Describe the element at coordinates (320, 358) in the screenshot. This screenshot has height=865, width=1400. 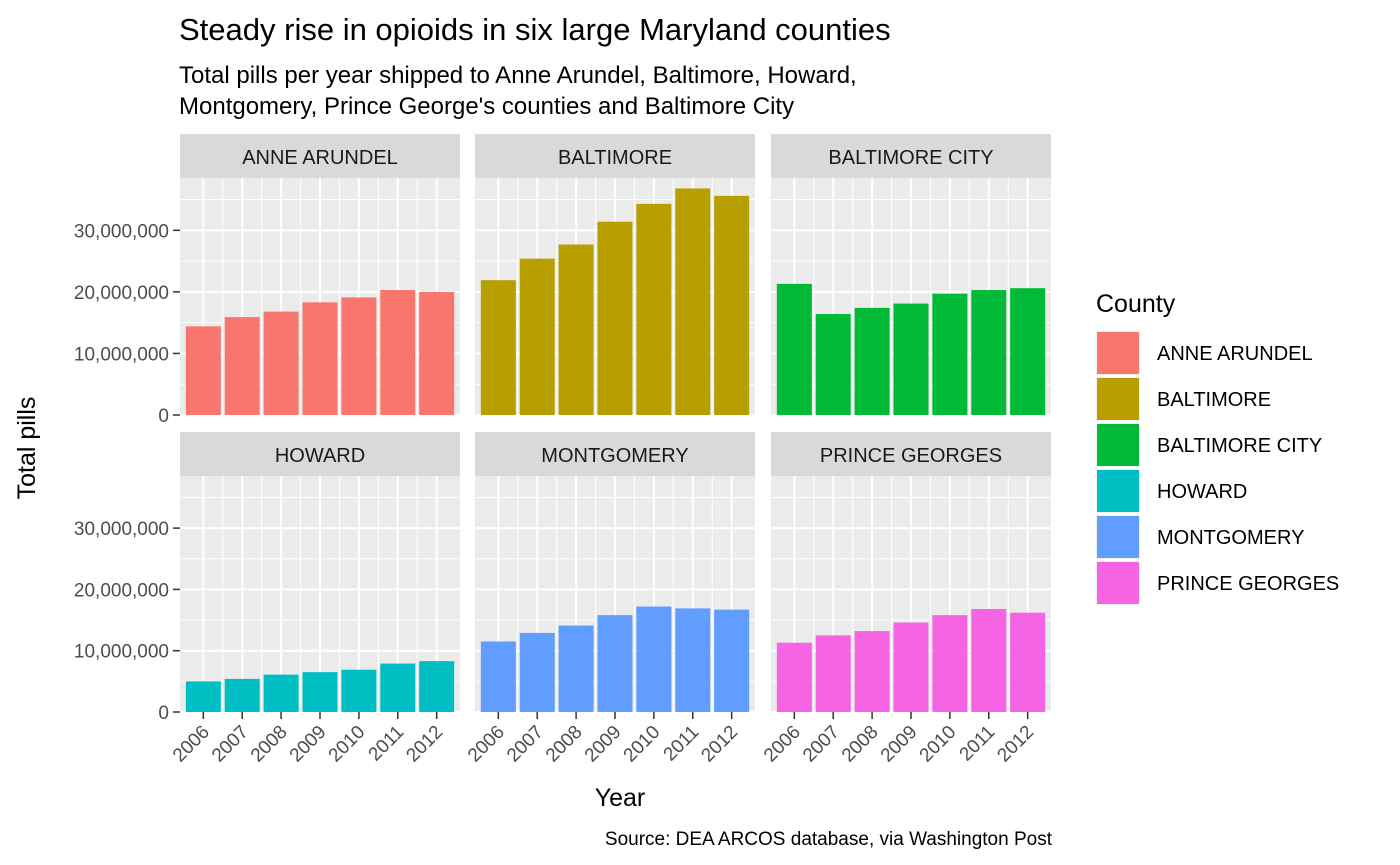
I see `bar-anne-arundel-2009` at that location.